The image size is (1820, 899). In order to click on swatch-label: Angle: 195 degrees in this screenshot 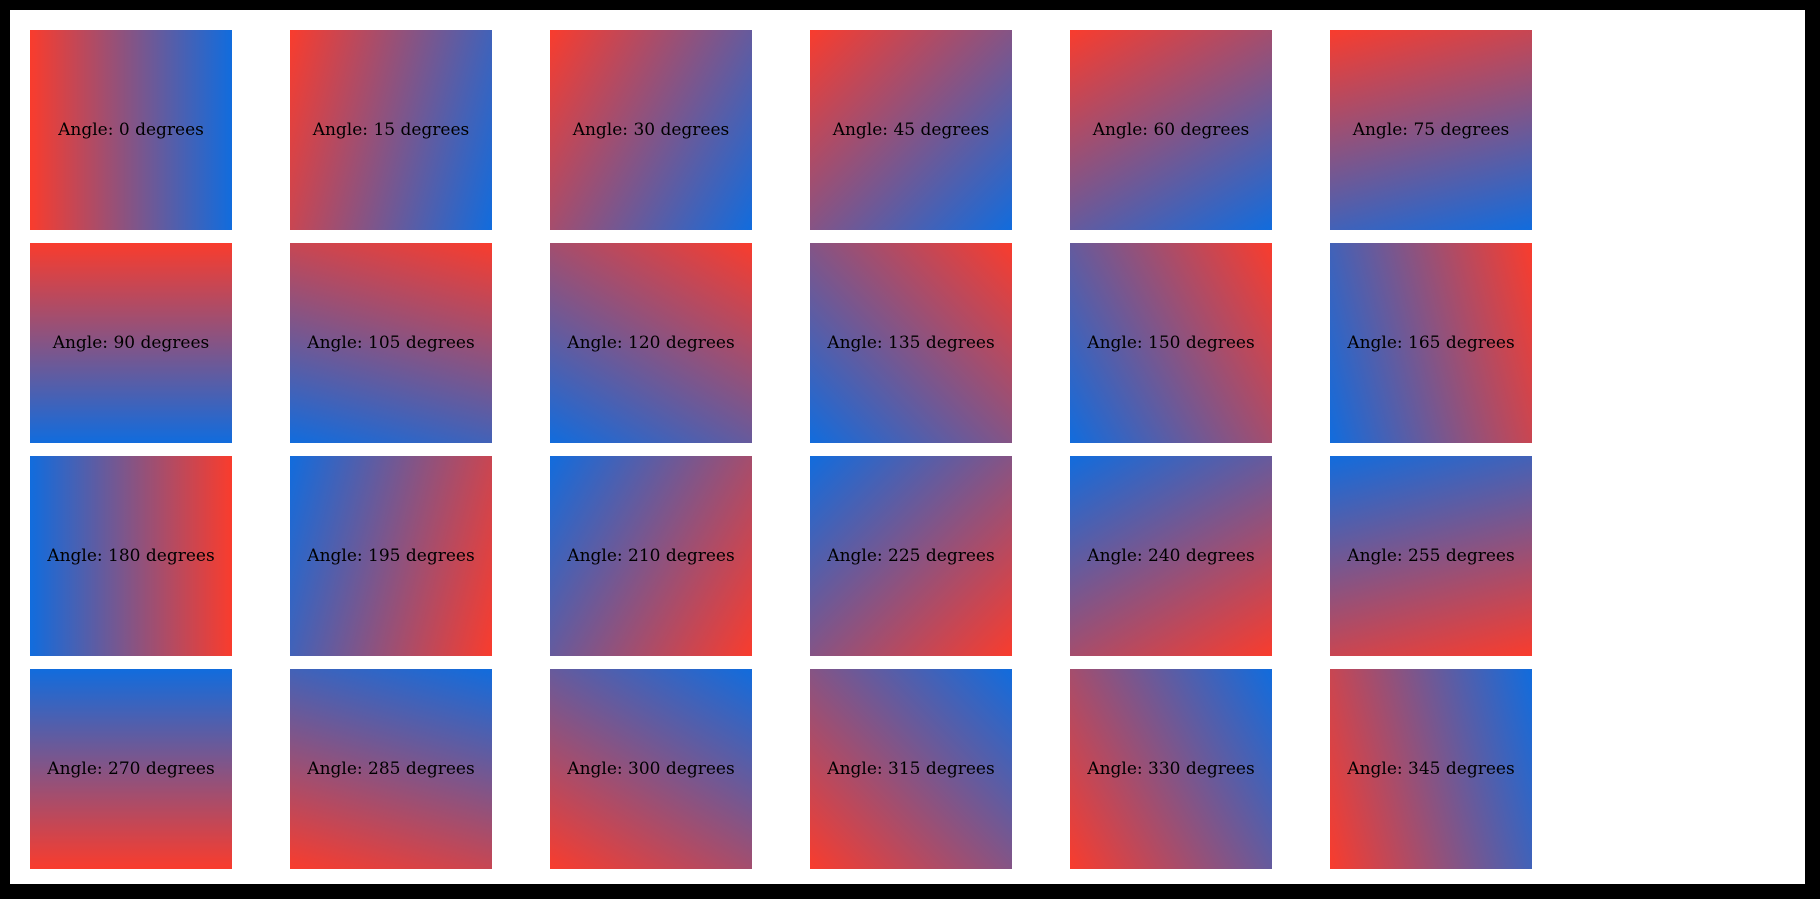, I will do `click(391, 555)`.